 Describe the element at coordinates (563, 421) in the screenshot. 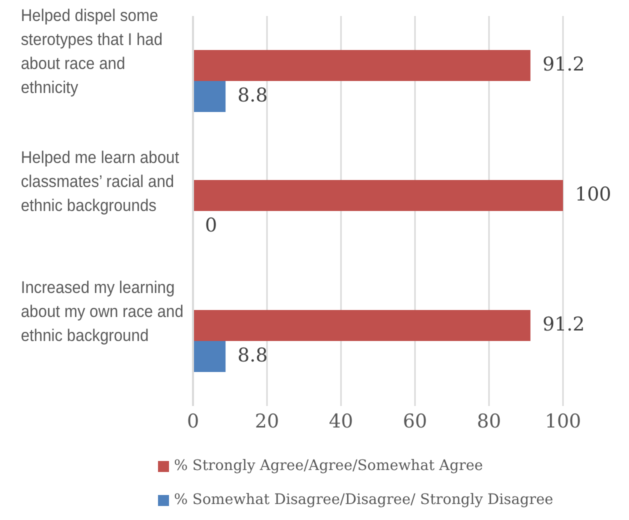

I see `x-tick-label: 100` at that location.